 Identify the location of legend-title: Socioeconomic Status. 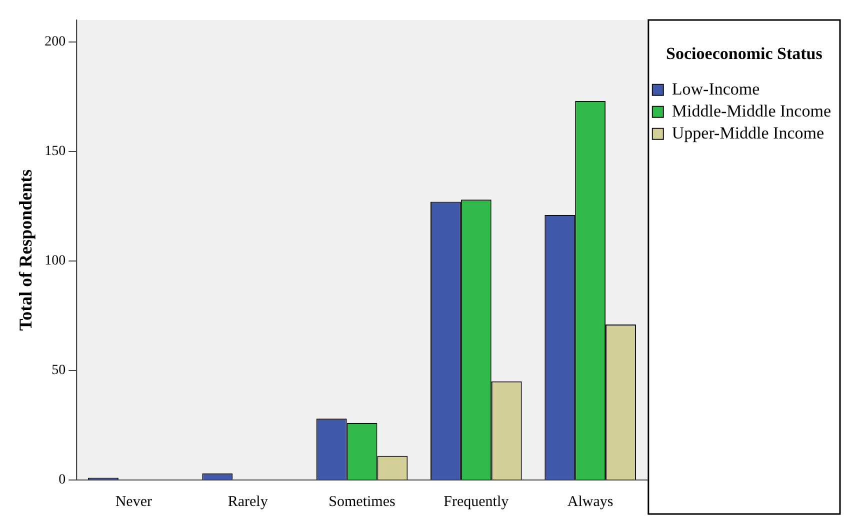
(744, 53).